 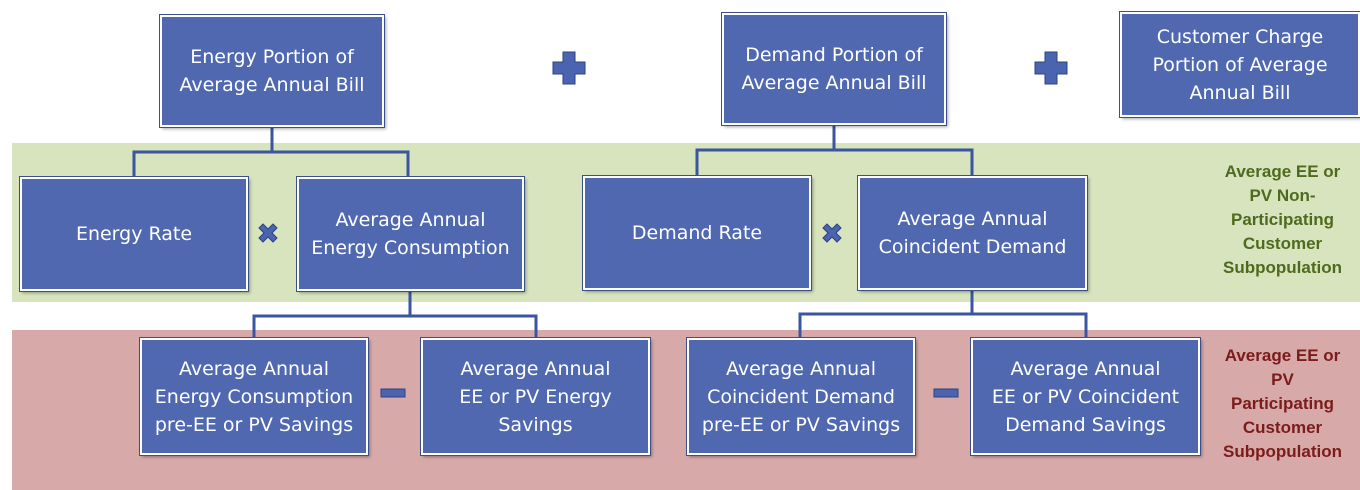 What do you see at coordinates (1282, 195) in the screenshot?
I see `text-line: PV Non-` at bounding box center [1282, 195].